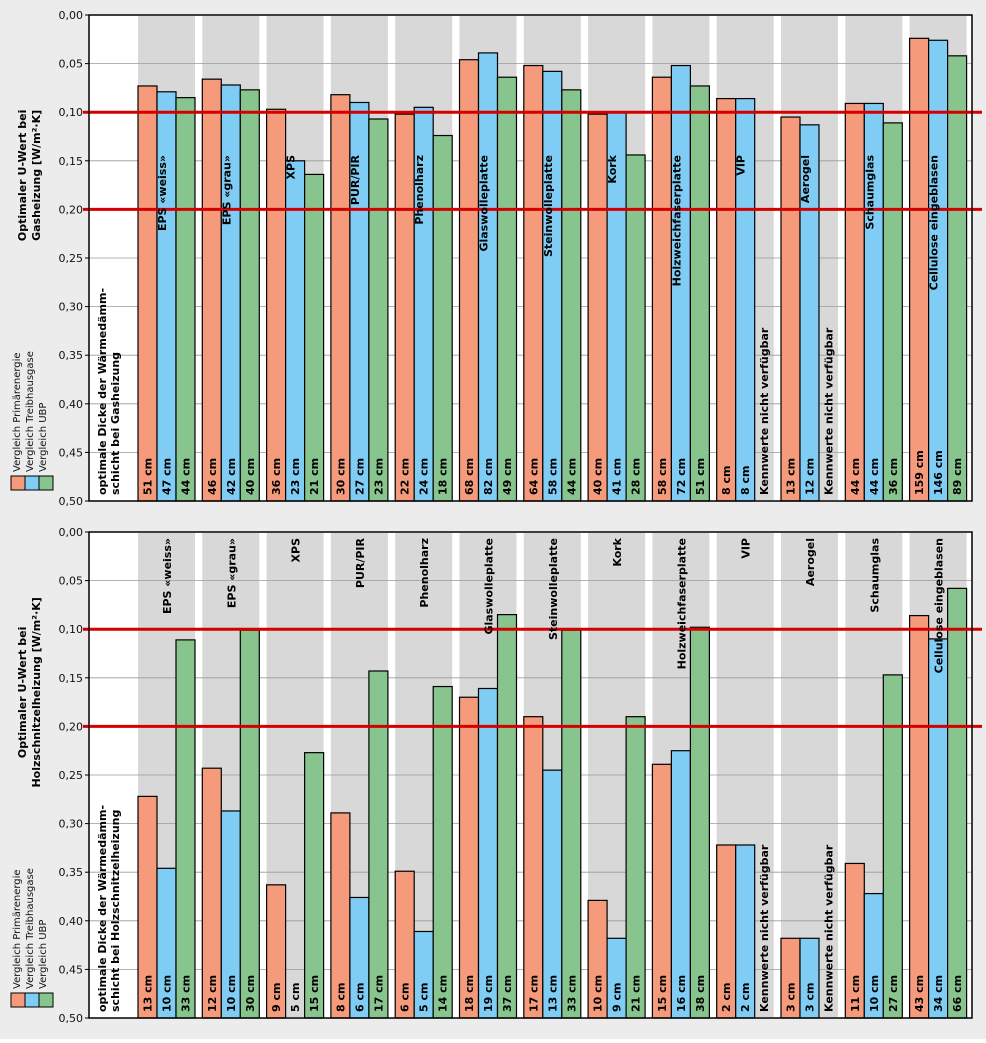 This screenshot has height=1043, width=986. I want to click on thickness-label: 41 cm, so click(617, 476).